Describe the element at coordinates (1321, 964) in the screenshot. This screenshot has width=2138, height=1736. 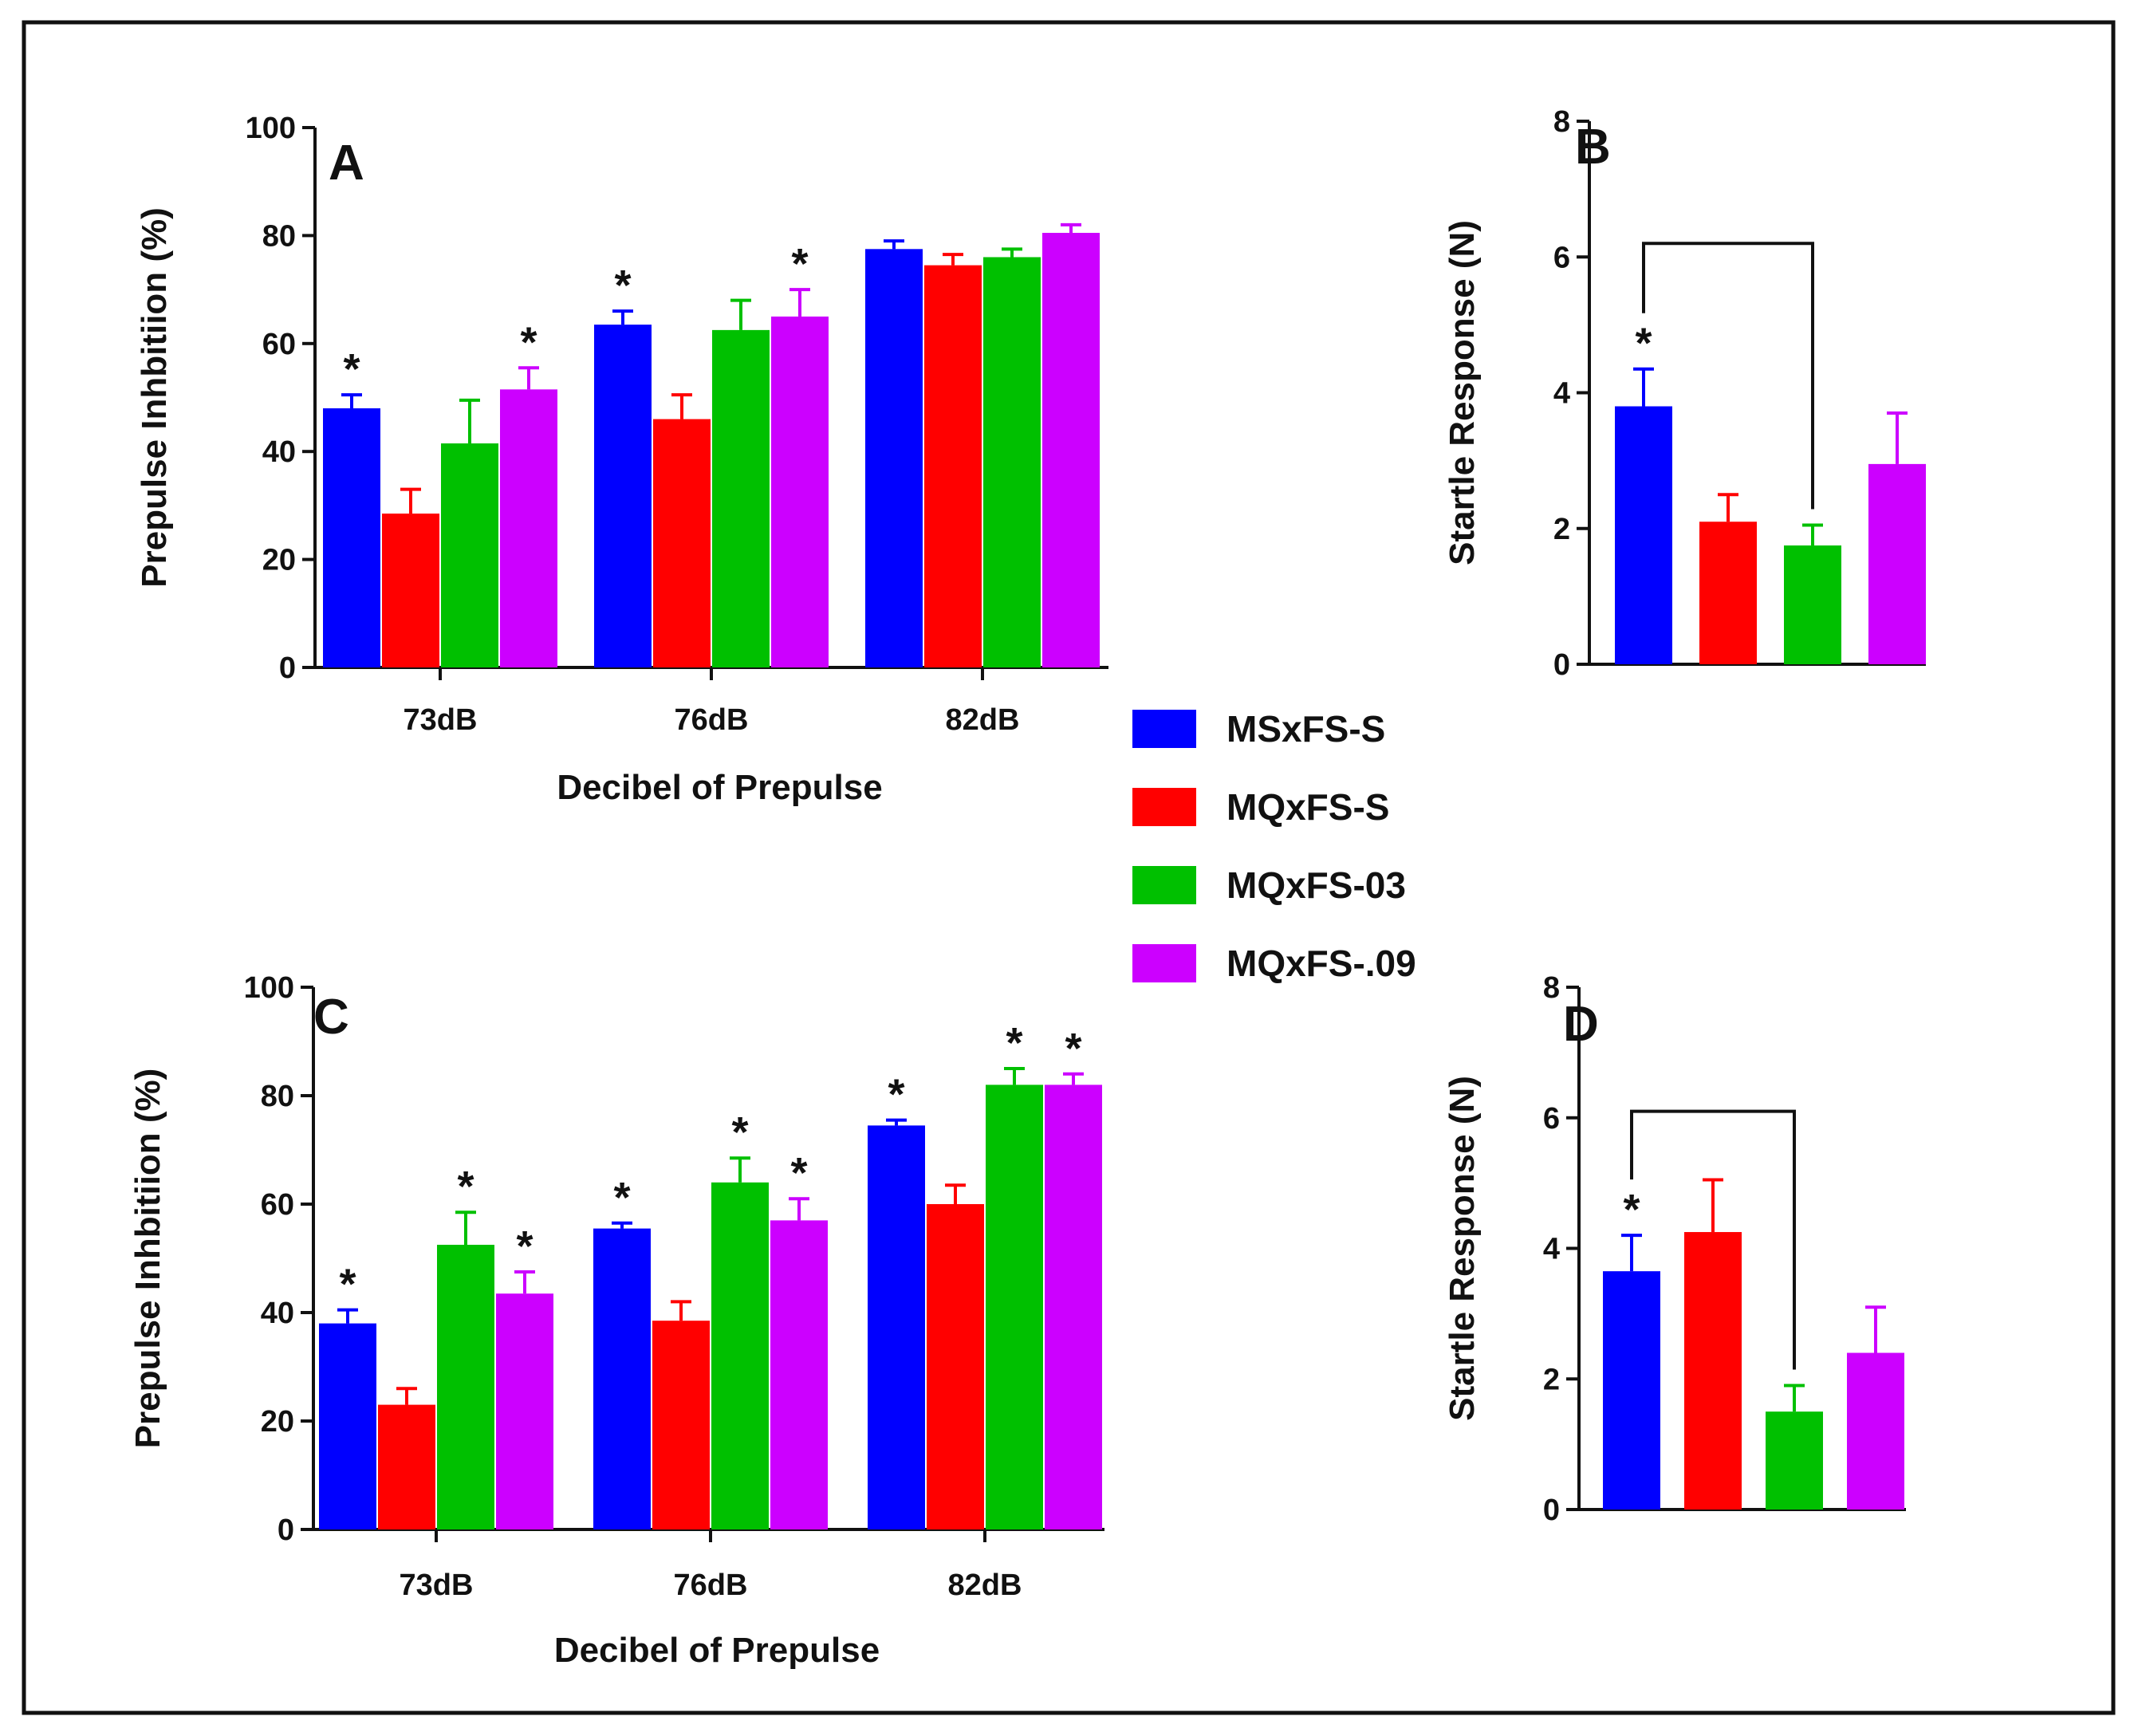
I see `legend-label: MQxFS-.09` at that location.